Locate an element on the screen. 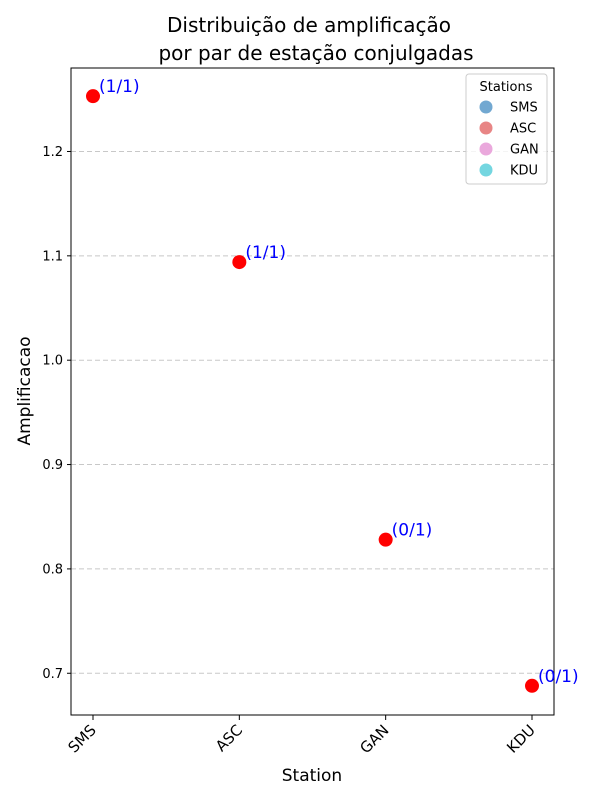 The image size is (600, 800). y-tick-label: 1.0 is located at coordinates (52, 361).